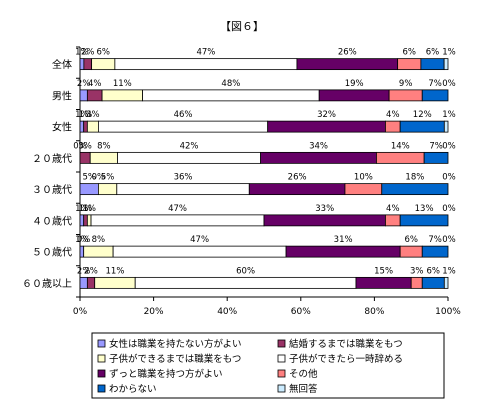 The image size is (484, 408). Describe the element at coordinates (383, 271) in the screenshot. I see `data-label: 15%` at that location.